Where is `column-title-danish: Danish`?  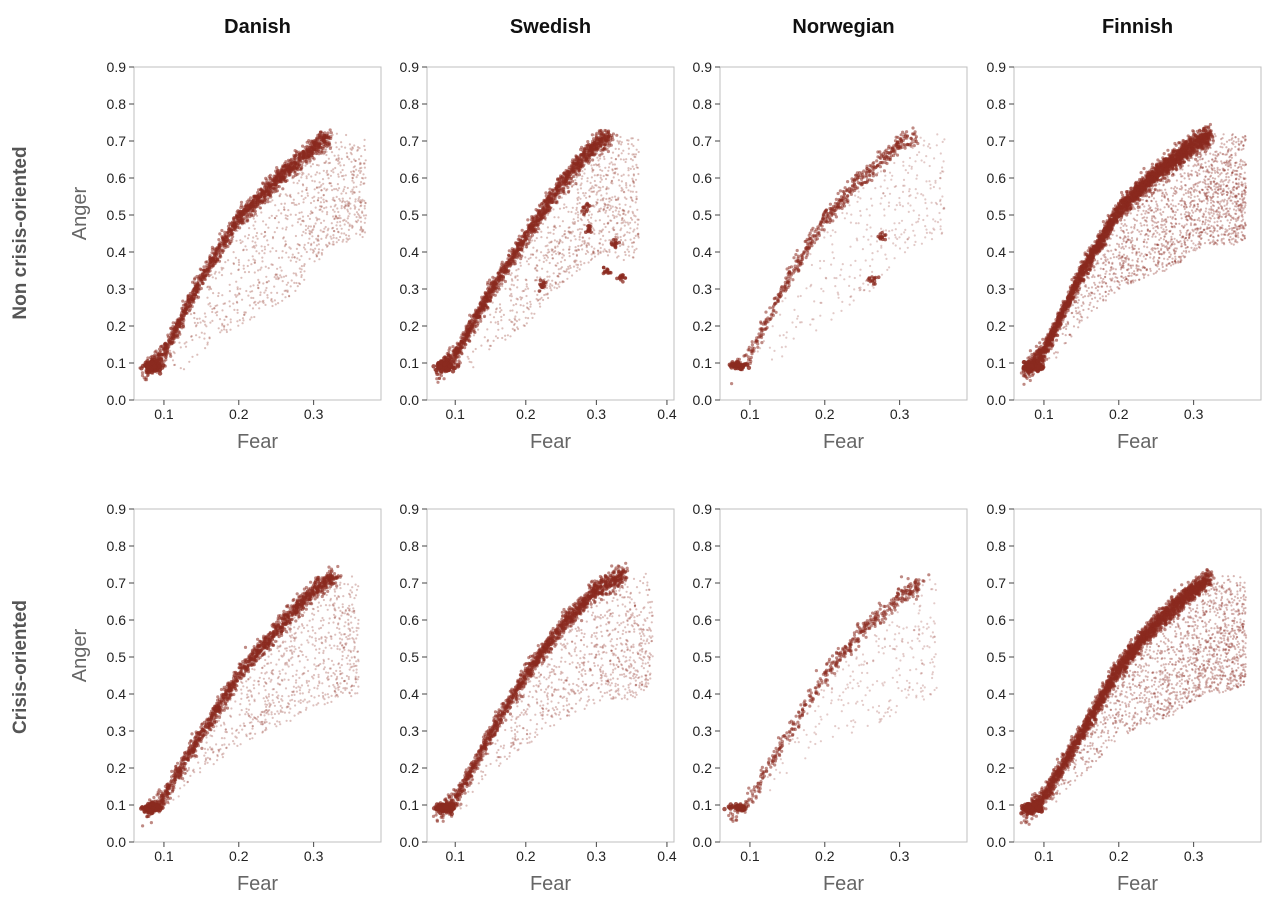
column-title-danish: Danish is located at coordinates (257, 27).